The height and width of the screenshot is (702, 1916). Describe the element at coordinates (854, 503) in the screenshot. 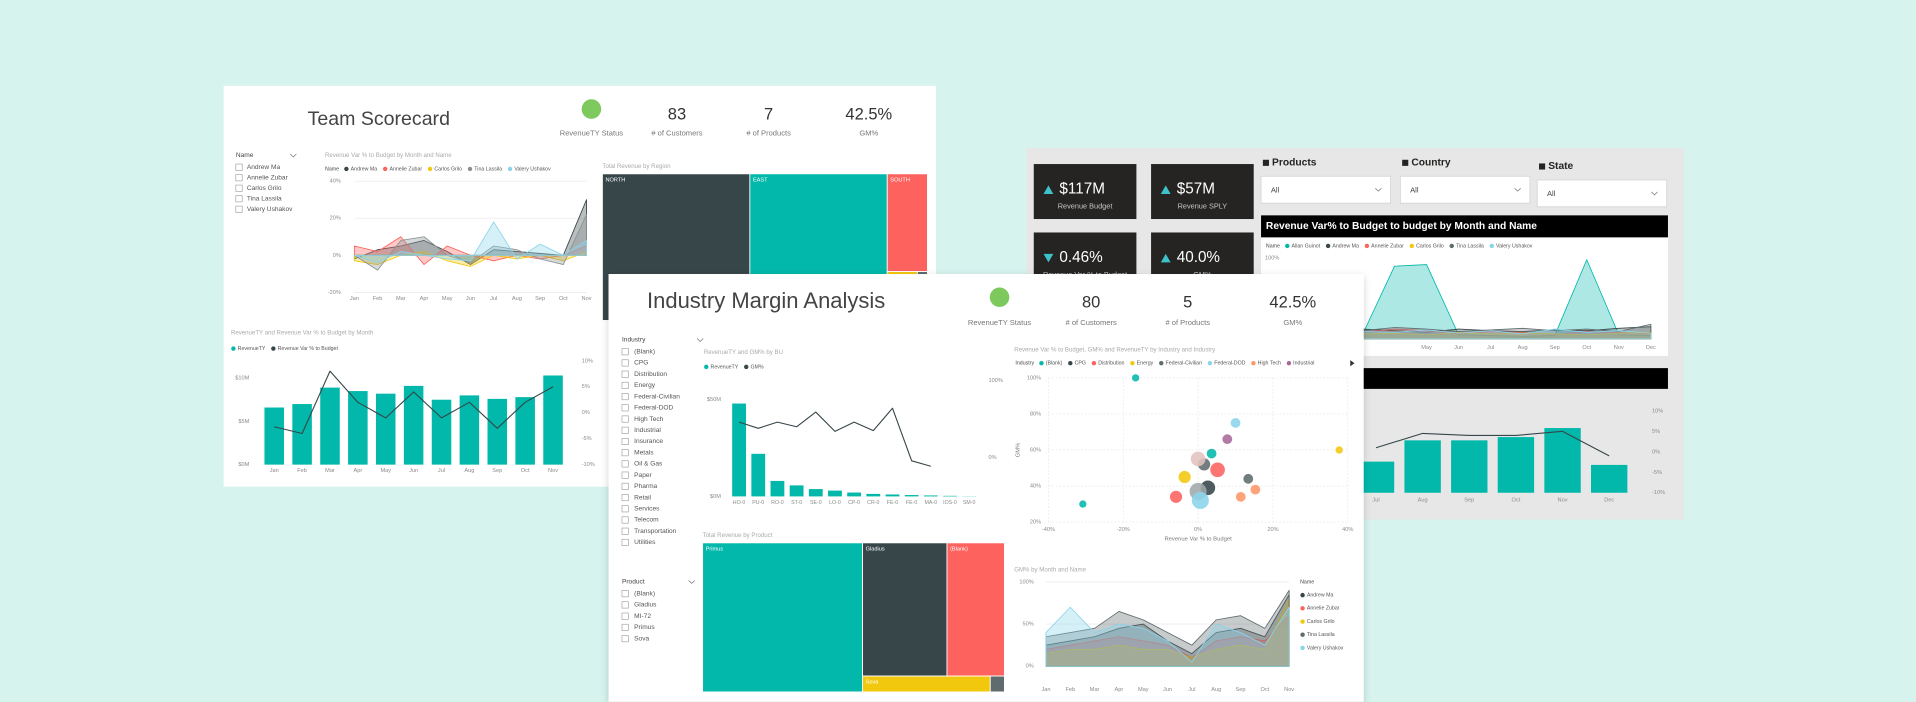

I see `x-tick-label: CP-0` at that location.